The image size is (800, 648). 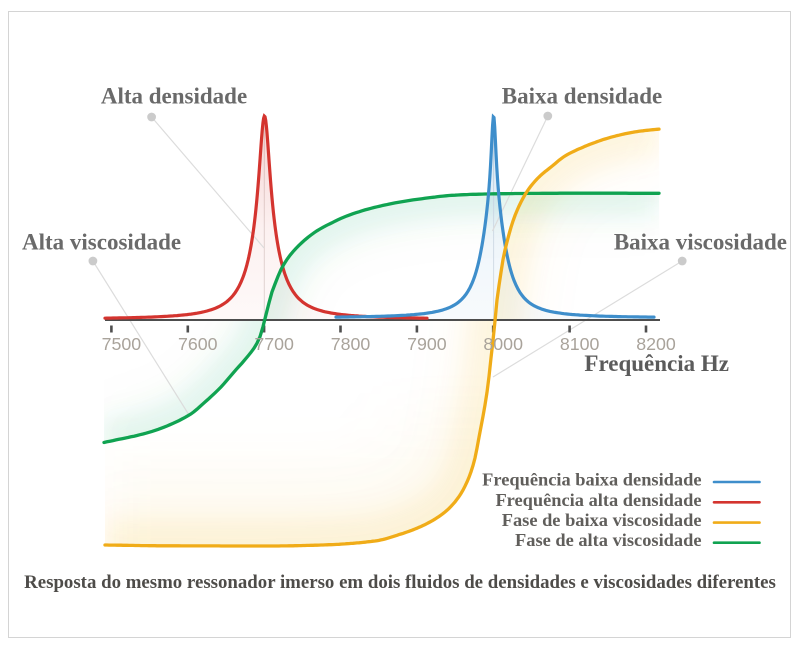 What do you see at coordinates (174, 96) in the screenshot?
I see `svg-text: Alta densidade` at bounding box center [174, 96].